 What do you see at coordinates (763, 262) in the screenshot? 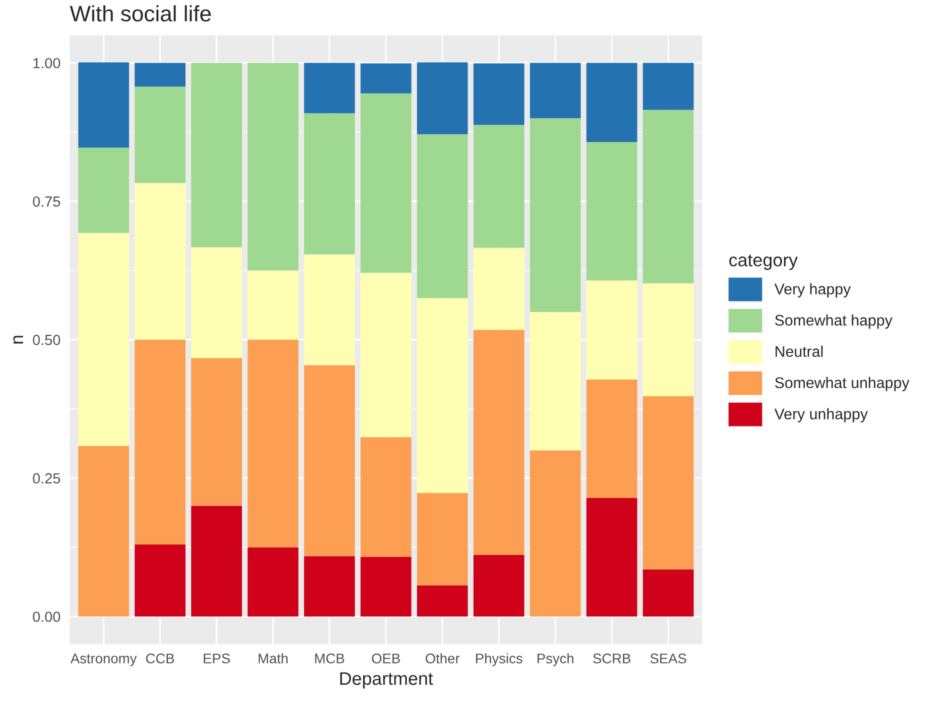
I see `legend-title: category` at bounding box center [763, 262].